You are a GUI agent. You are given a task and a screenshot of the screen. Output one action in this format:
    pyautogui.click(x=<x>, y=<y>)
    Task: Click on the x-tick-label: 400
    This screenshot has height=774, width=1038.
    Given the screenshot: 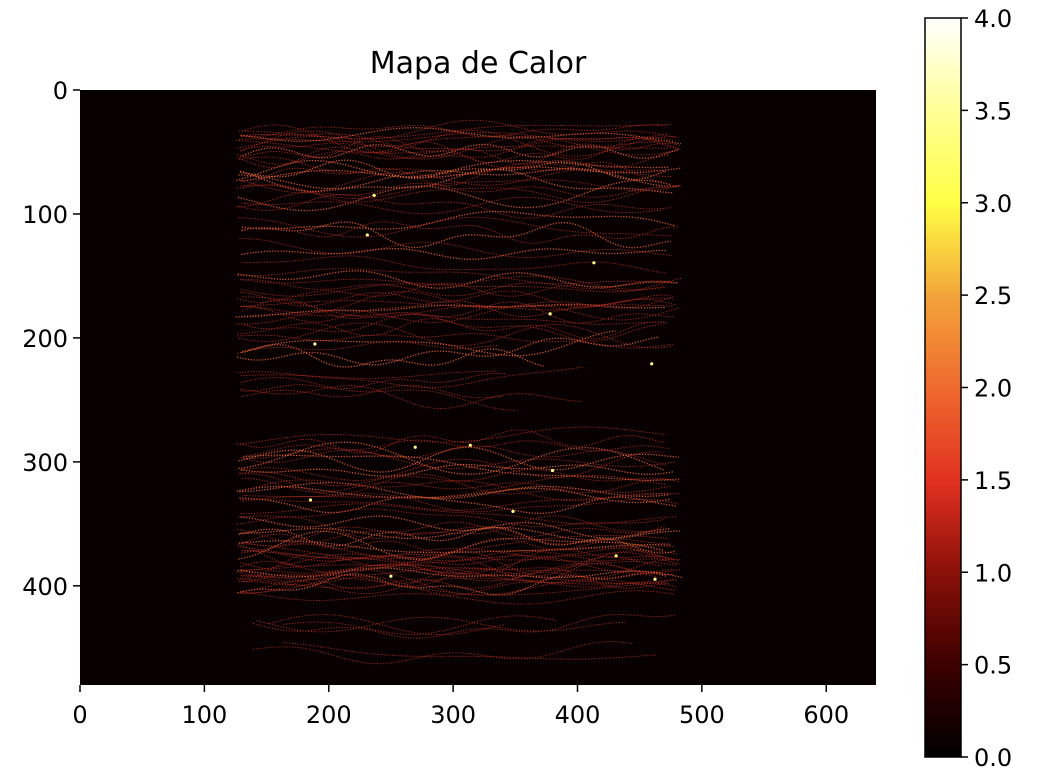 What is the action you would take?
    pyautogui.click(x=578, y=715)
    